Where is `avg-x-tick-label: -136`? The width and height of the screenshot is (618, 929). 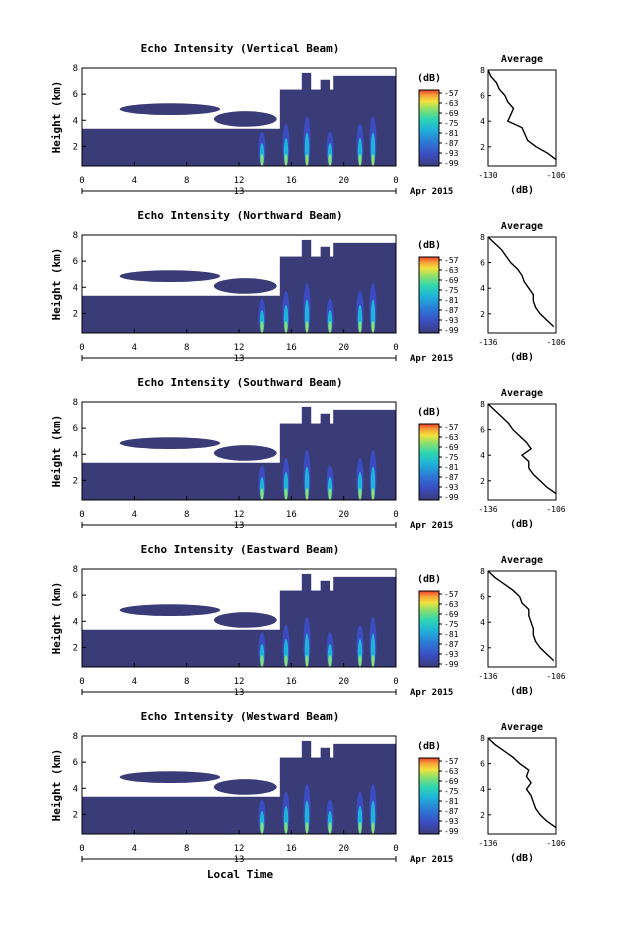
avg-x-tick-label: -136 is located at coordinates (487, 843).